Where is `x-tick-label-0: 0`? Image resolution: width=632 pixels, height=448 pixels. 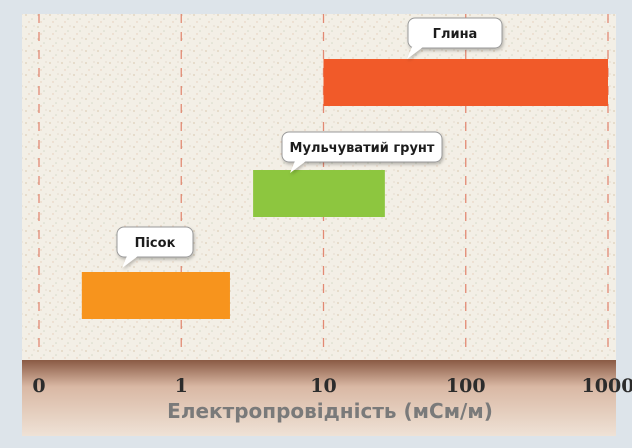 x-tick-label-0: 0 is located at coordinates (38, 386).